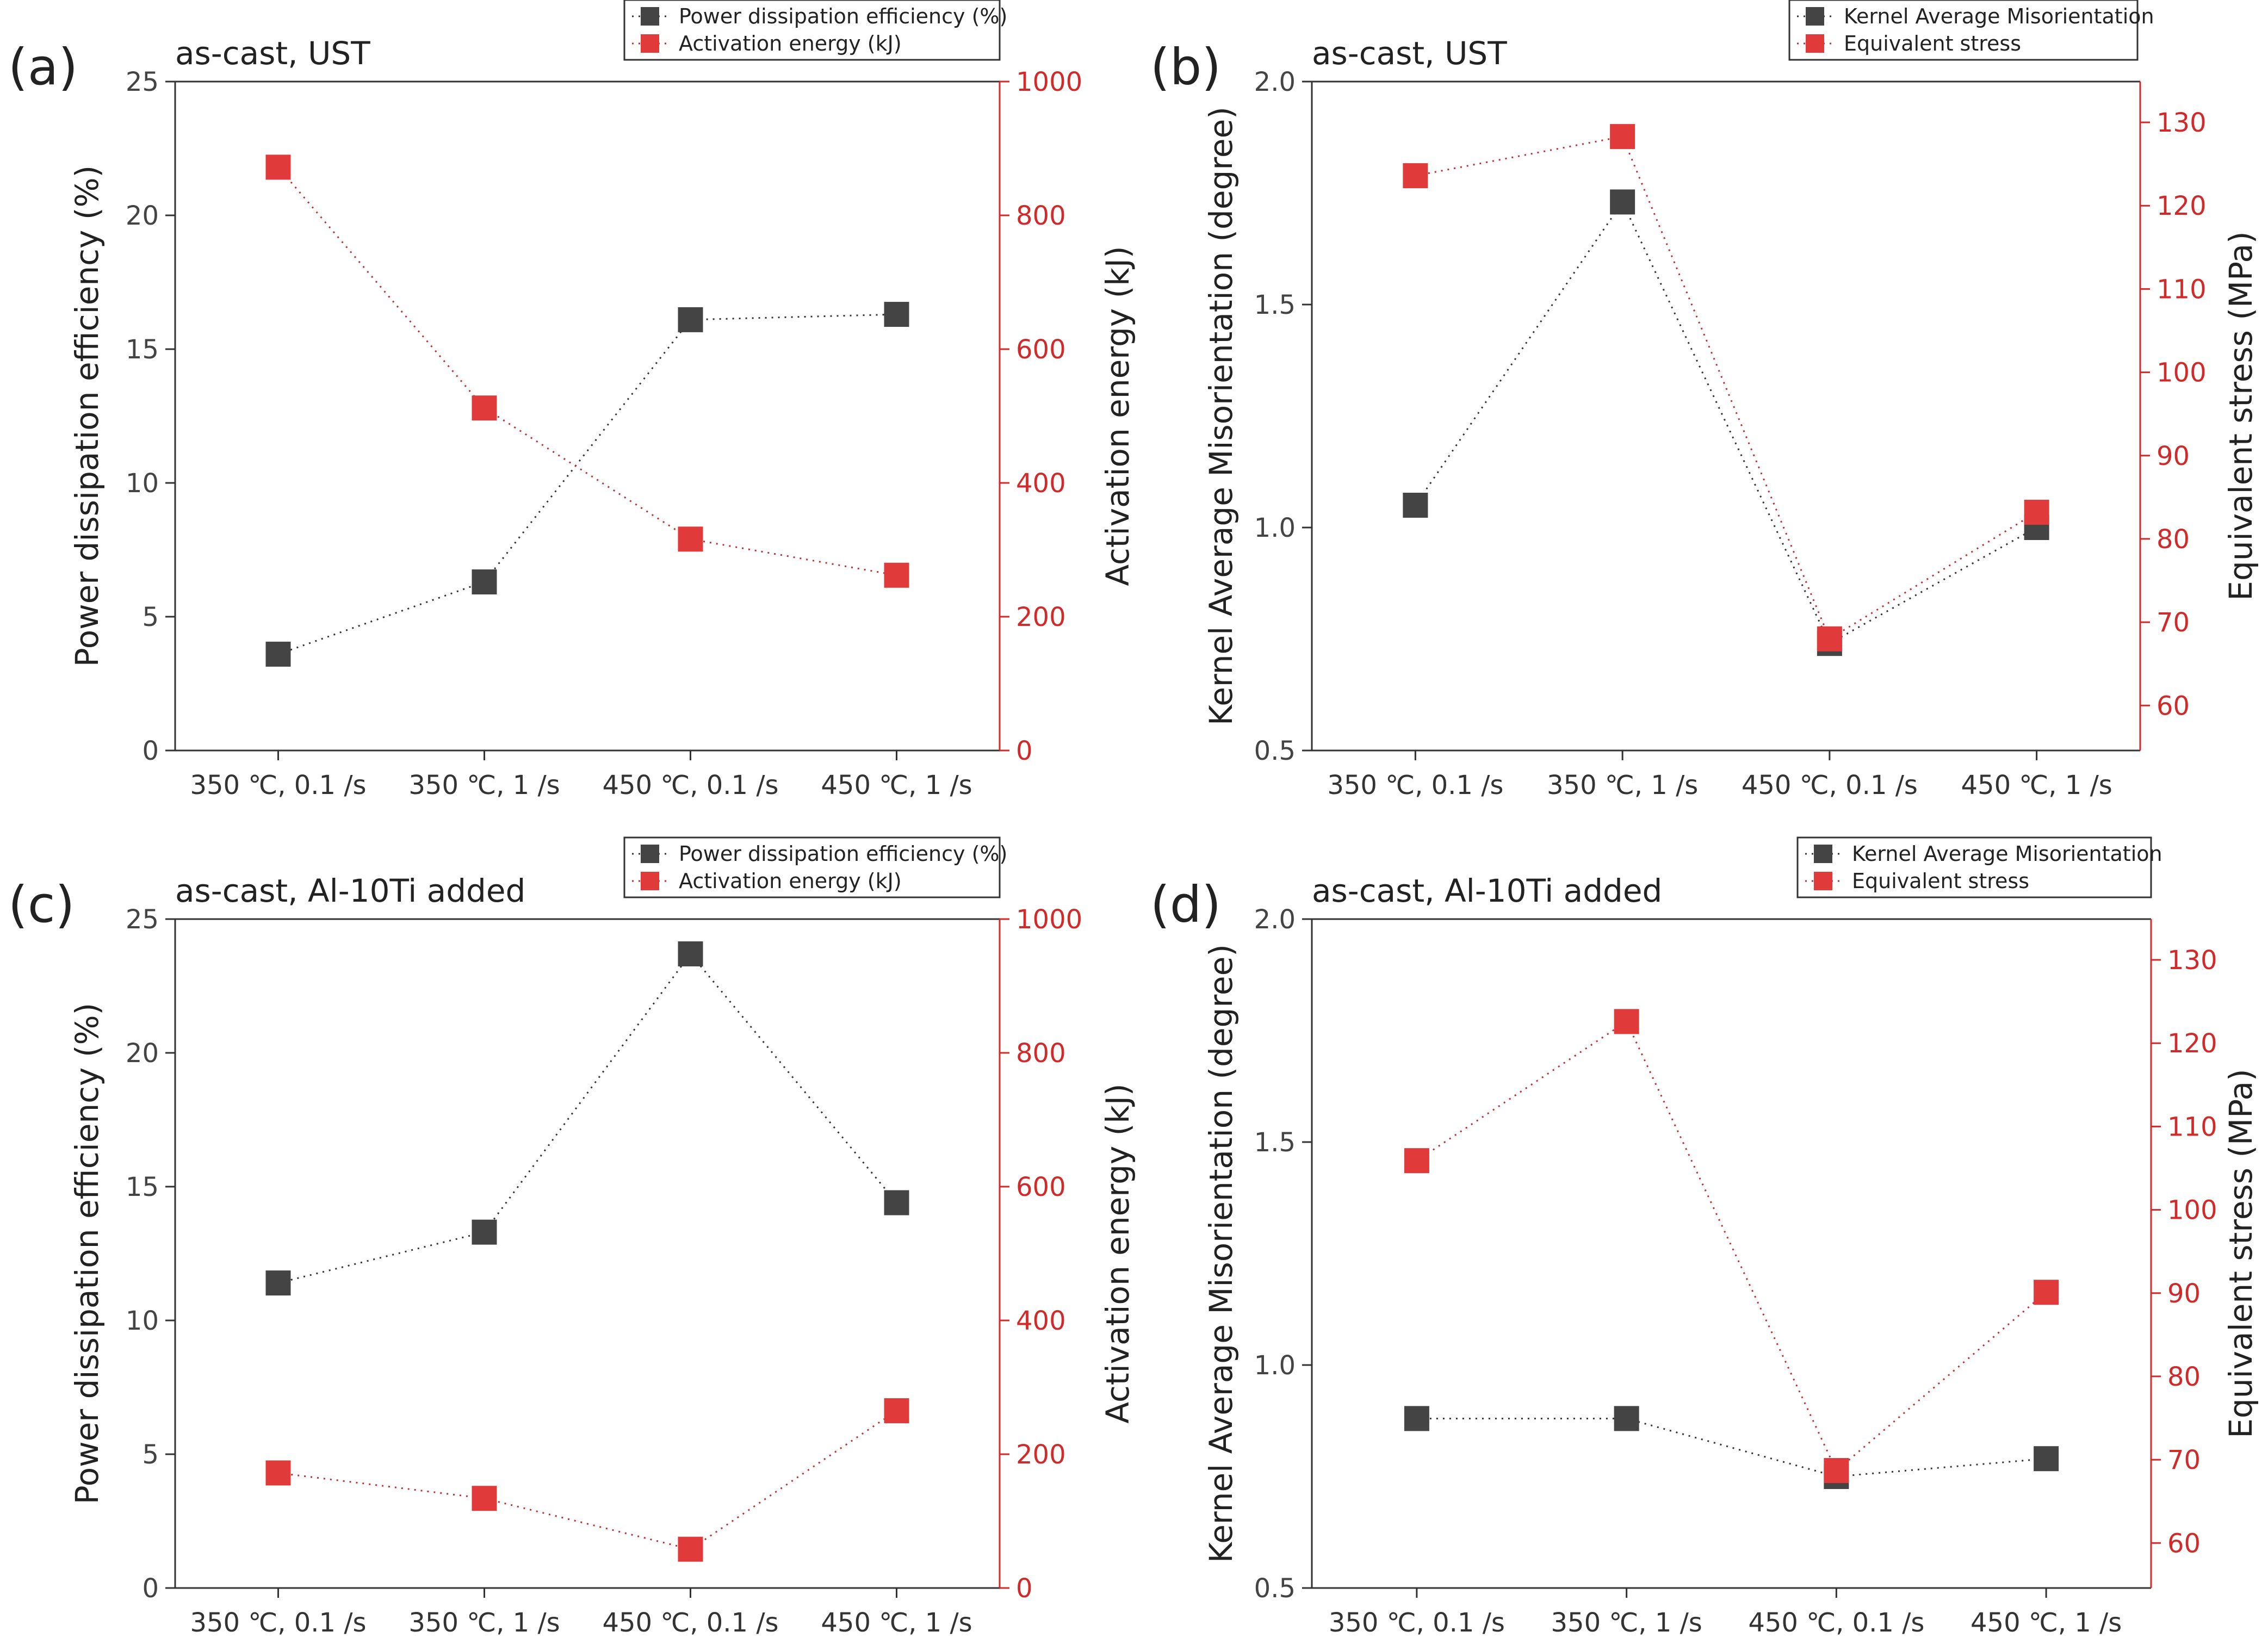  Describe the element at coordinates (1275, 305) in the screenshot. I see `left-tick-label: 1.5` at that location.